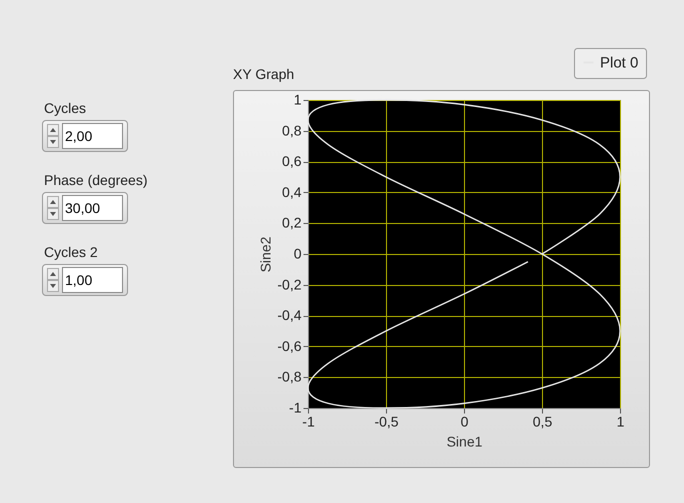  Describe the element at coordinates (292, 222) in the screenshot. I see `y-tick-label: 0,2` at that location.